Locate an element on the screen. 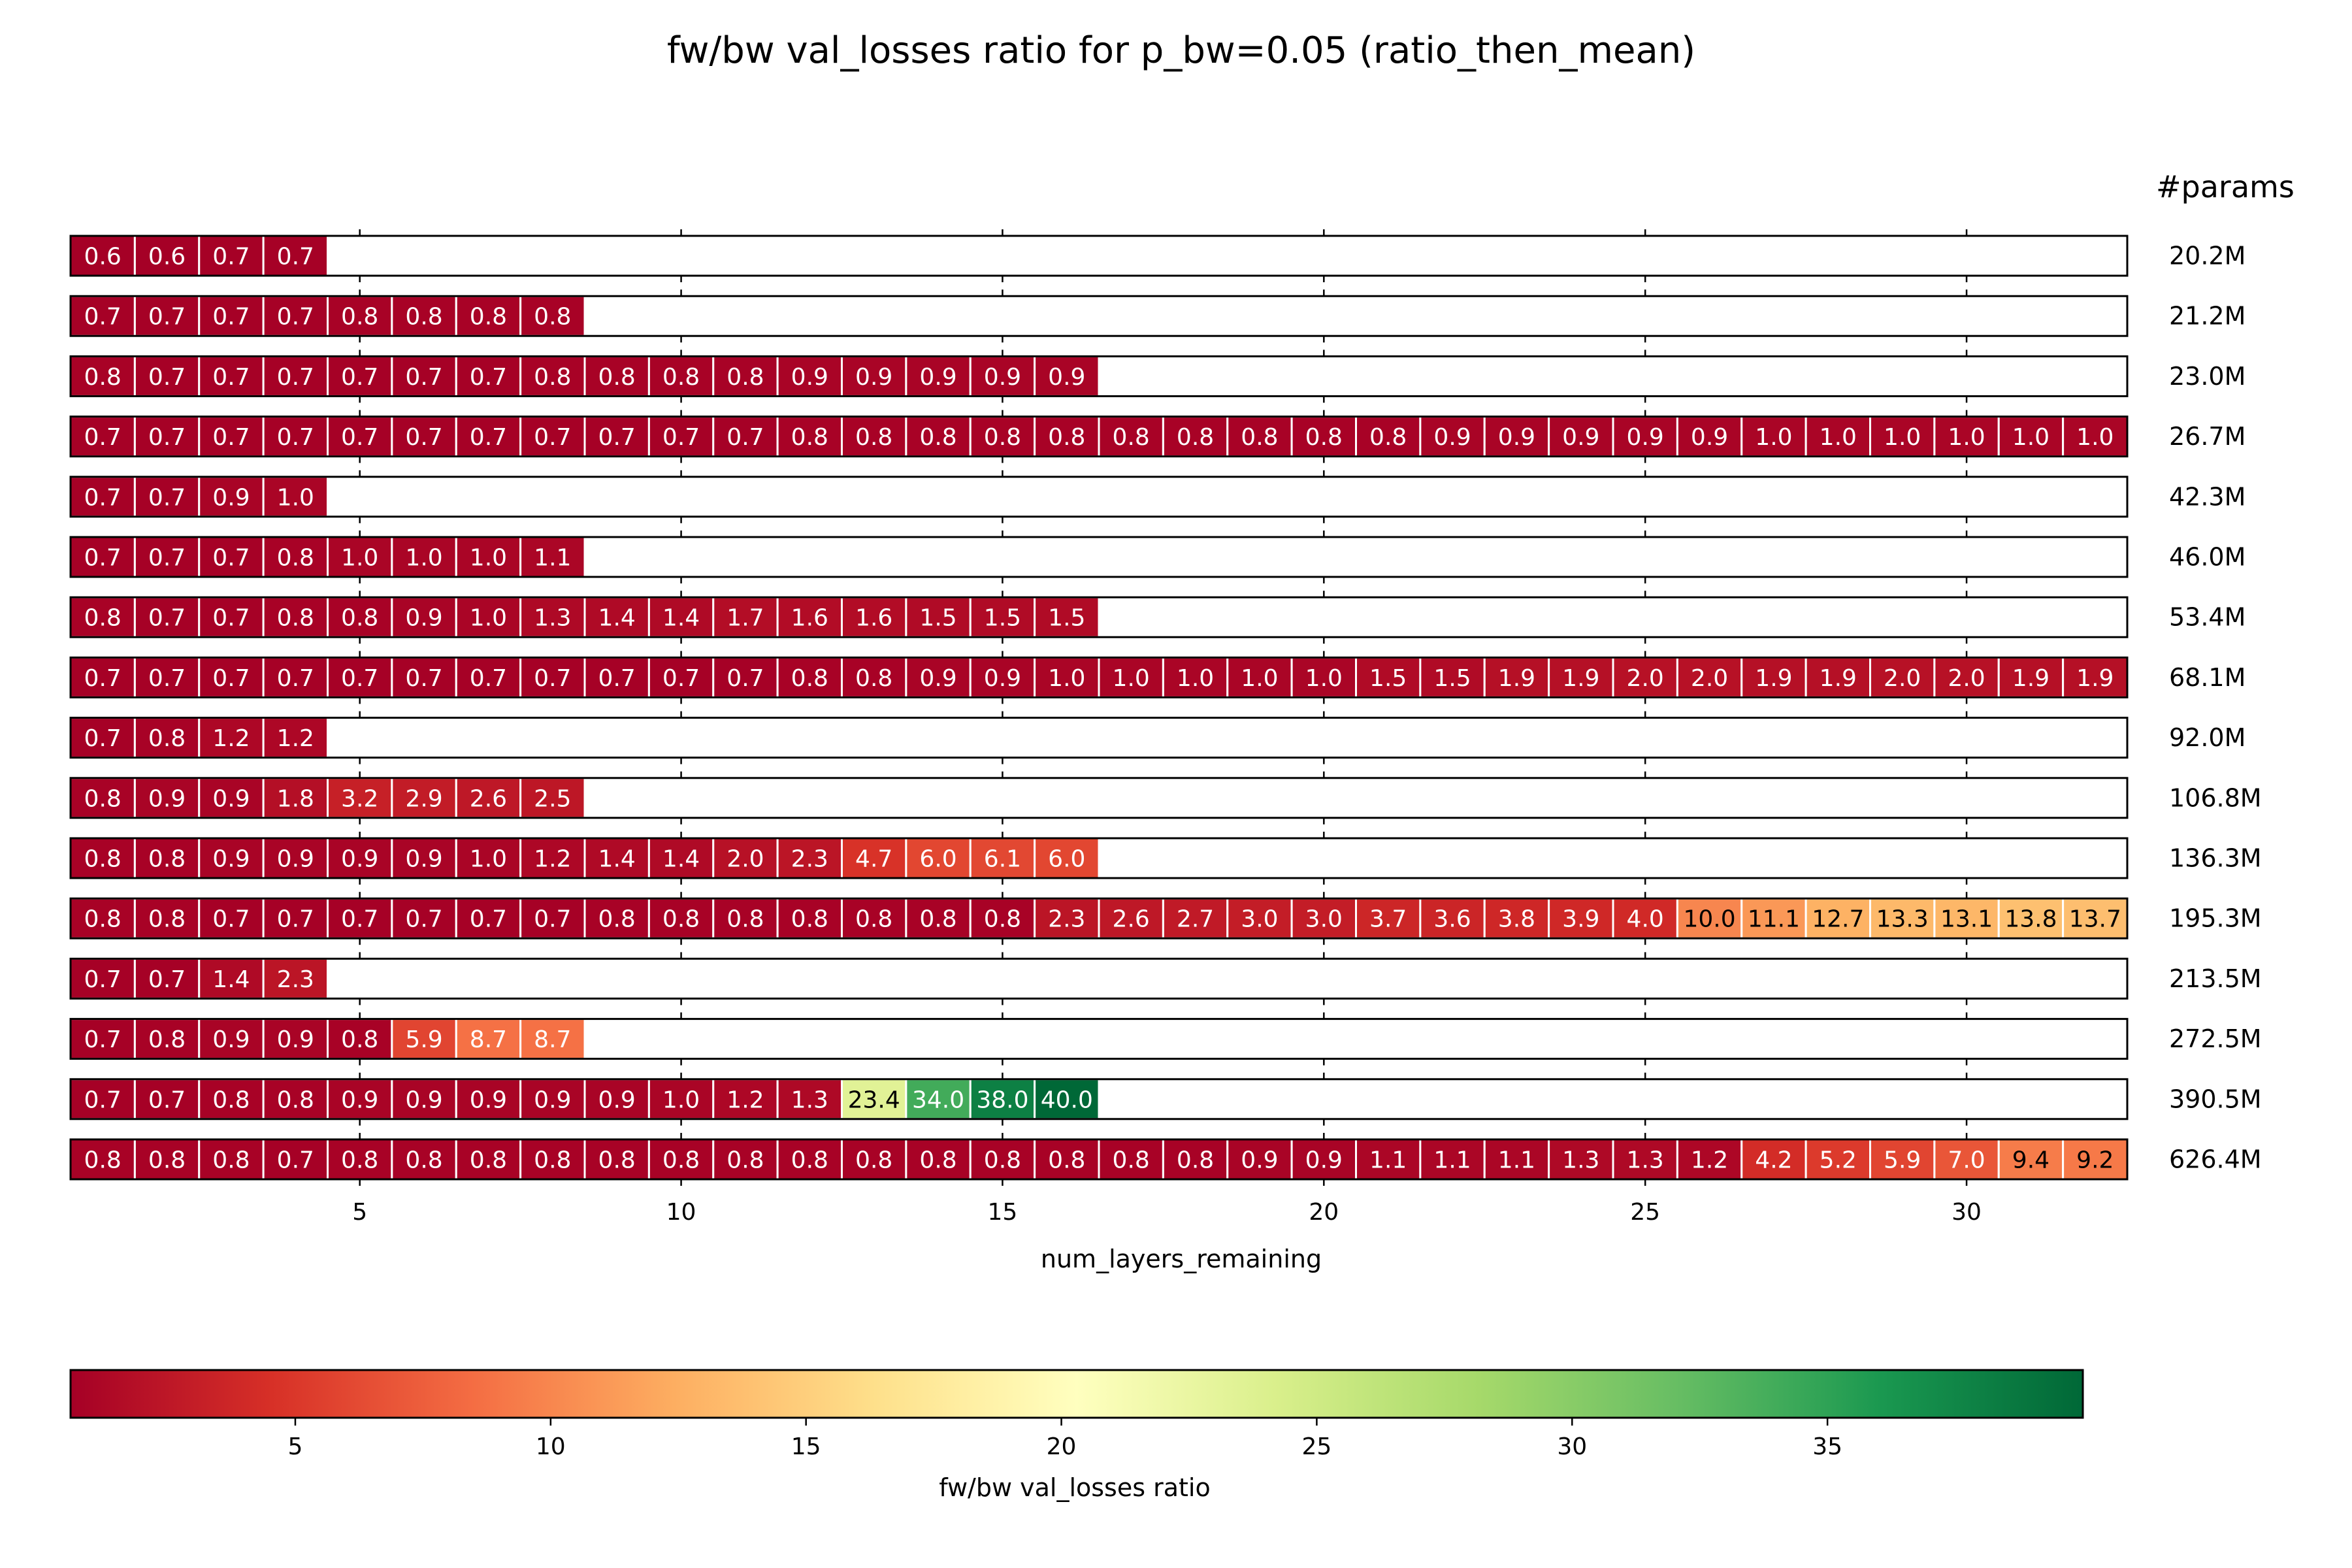 The height and width of the screenshot is (1568, 2352). heatmap-row: 0.8 0.9 0.9 1.8 3.2 2.9 2.6 2.5 106.8M is located at coordinates (1165, 798).